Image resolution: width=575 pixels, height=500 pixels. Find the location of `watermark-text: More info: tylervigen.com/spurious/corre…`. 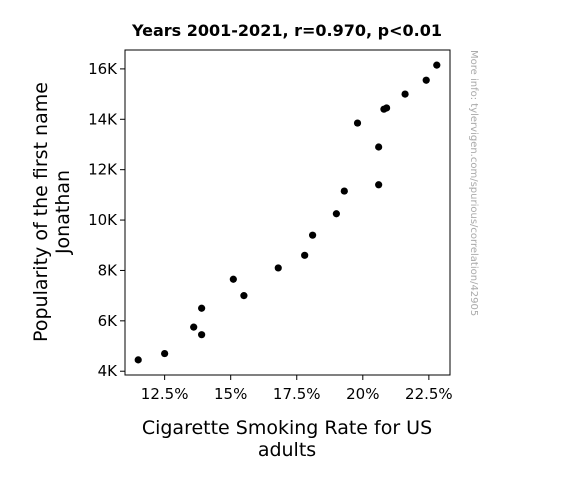

watermark-text: More info: tylervigen.com/spurious/corre… is located at coordinates (473, 183).